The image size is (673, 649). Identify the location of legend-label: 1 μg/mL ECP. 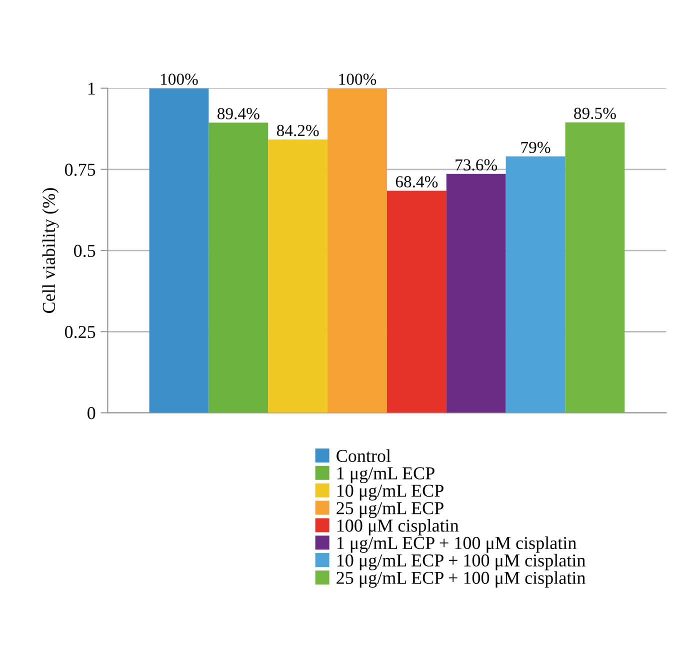
(385, 475).